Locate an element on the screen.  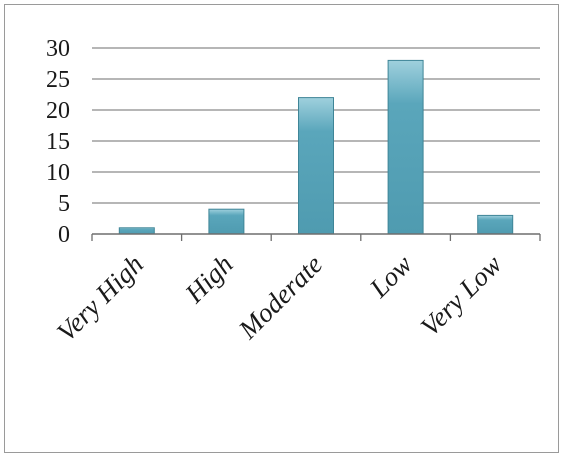
y-axis-tick-labels: 0 5 10 15 20 25 30 is located at coordinates (58, 142).